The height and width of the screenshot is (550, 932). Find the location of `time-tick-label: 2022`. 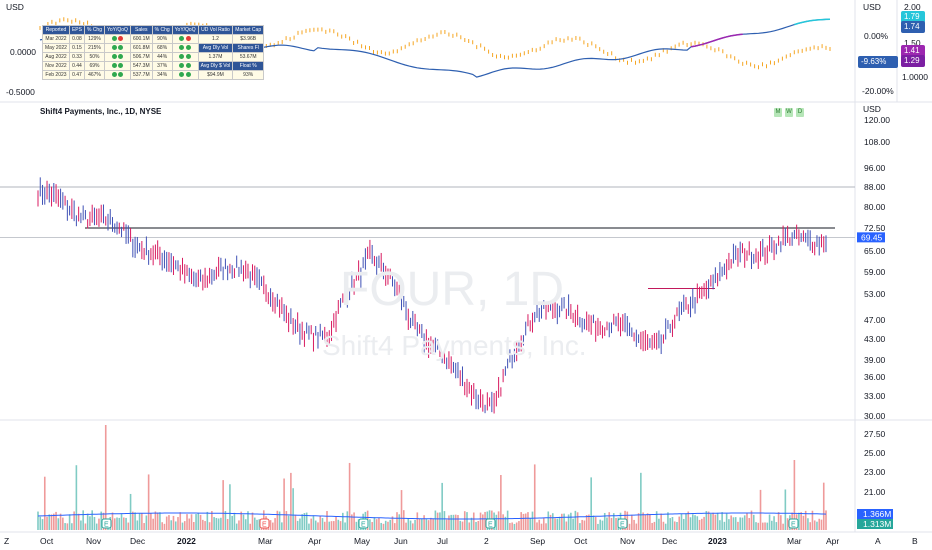

time-tick-label: 2022 is located at coordinates (186, 541).